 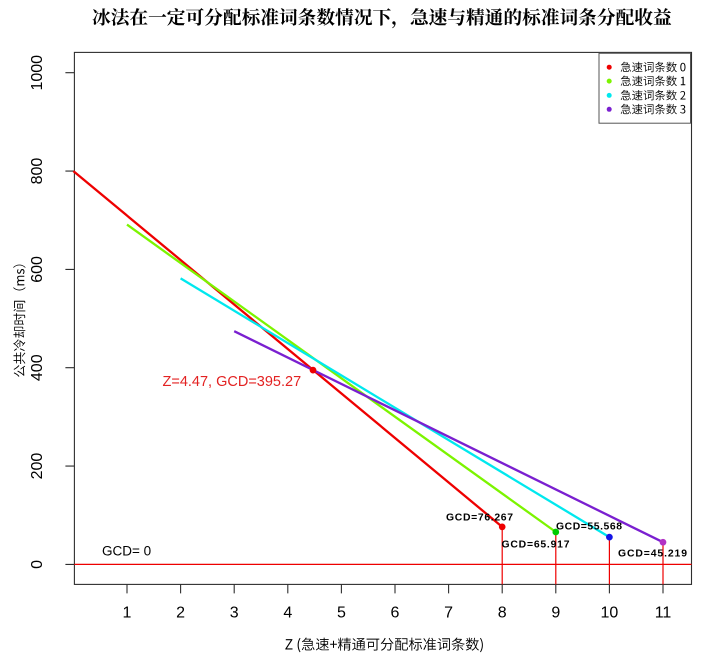 I want to click on svg-text: 1, so click(x=127, y=613).